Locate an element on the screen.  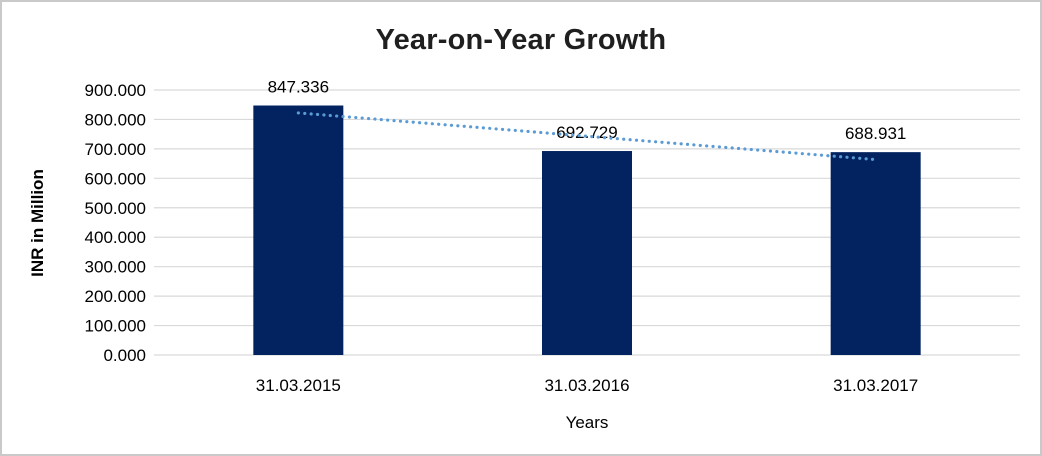
bar-value-label: 847.336 is located at coordinates (298, 87).